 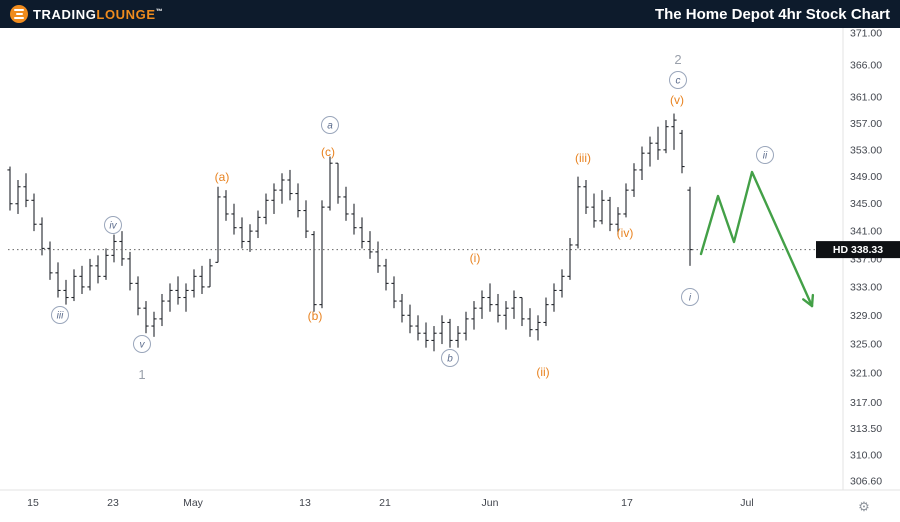 I want to click on wave-label: (i), so click(x=475, y=258).